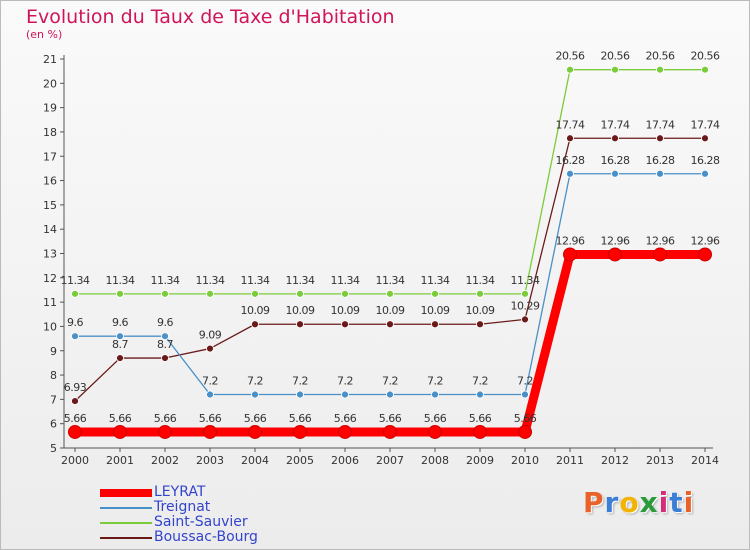 This screenshot has width=750, height=550. I want to click on legend-item-leyrat: LEYRAT, so click(179, 492).